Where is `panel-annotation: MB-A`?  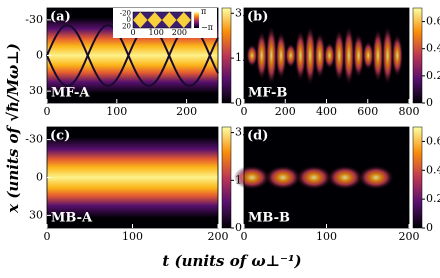
panel-annotation: MB-A is located at coordinates (72, 218).